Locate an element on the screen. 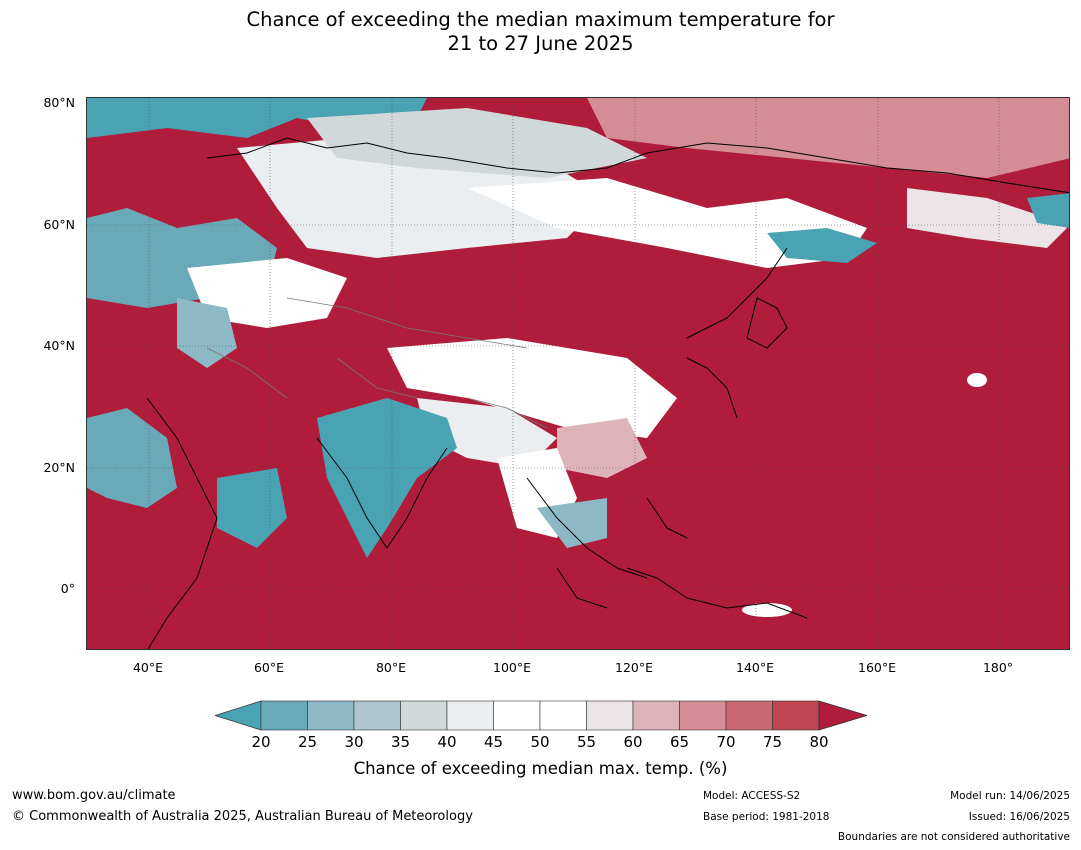  lat-label-60n: 60°N is located at coordinates (59, 224).